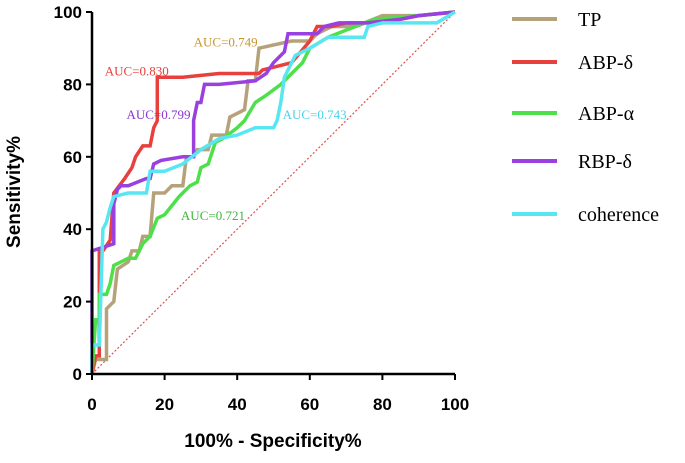 The height and width of the screenshot is (463, 685). What do you see at coordinates (226, 41) in the screenshot?
I see `auc-label-tp: AUC=0.749` at bounding box center [226, 41].